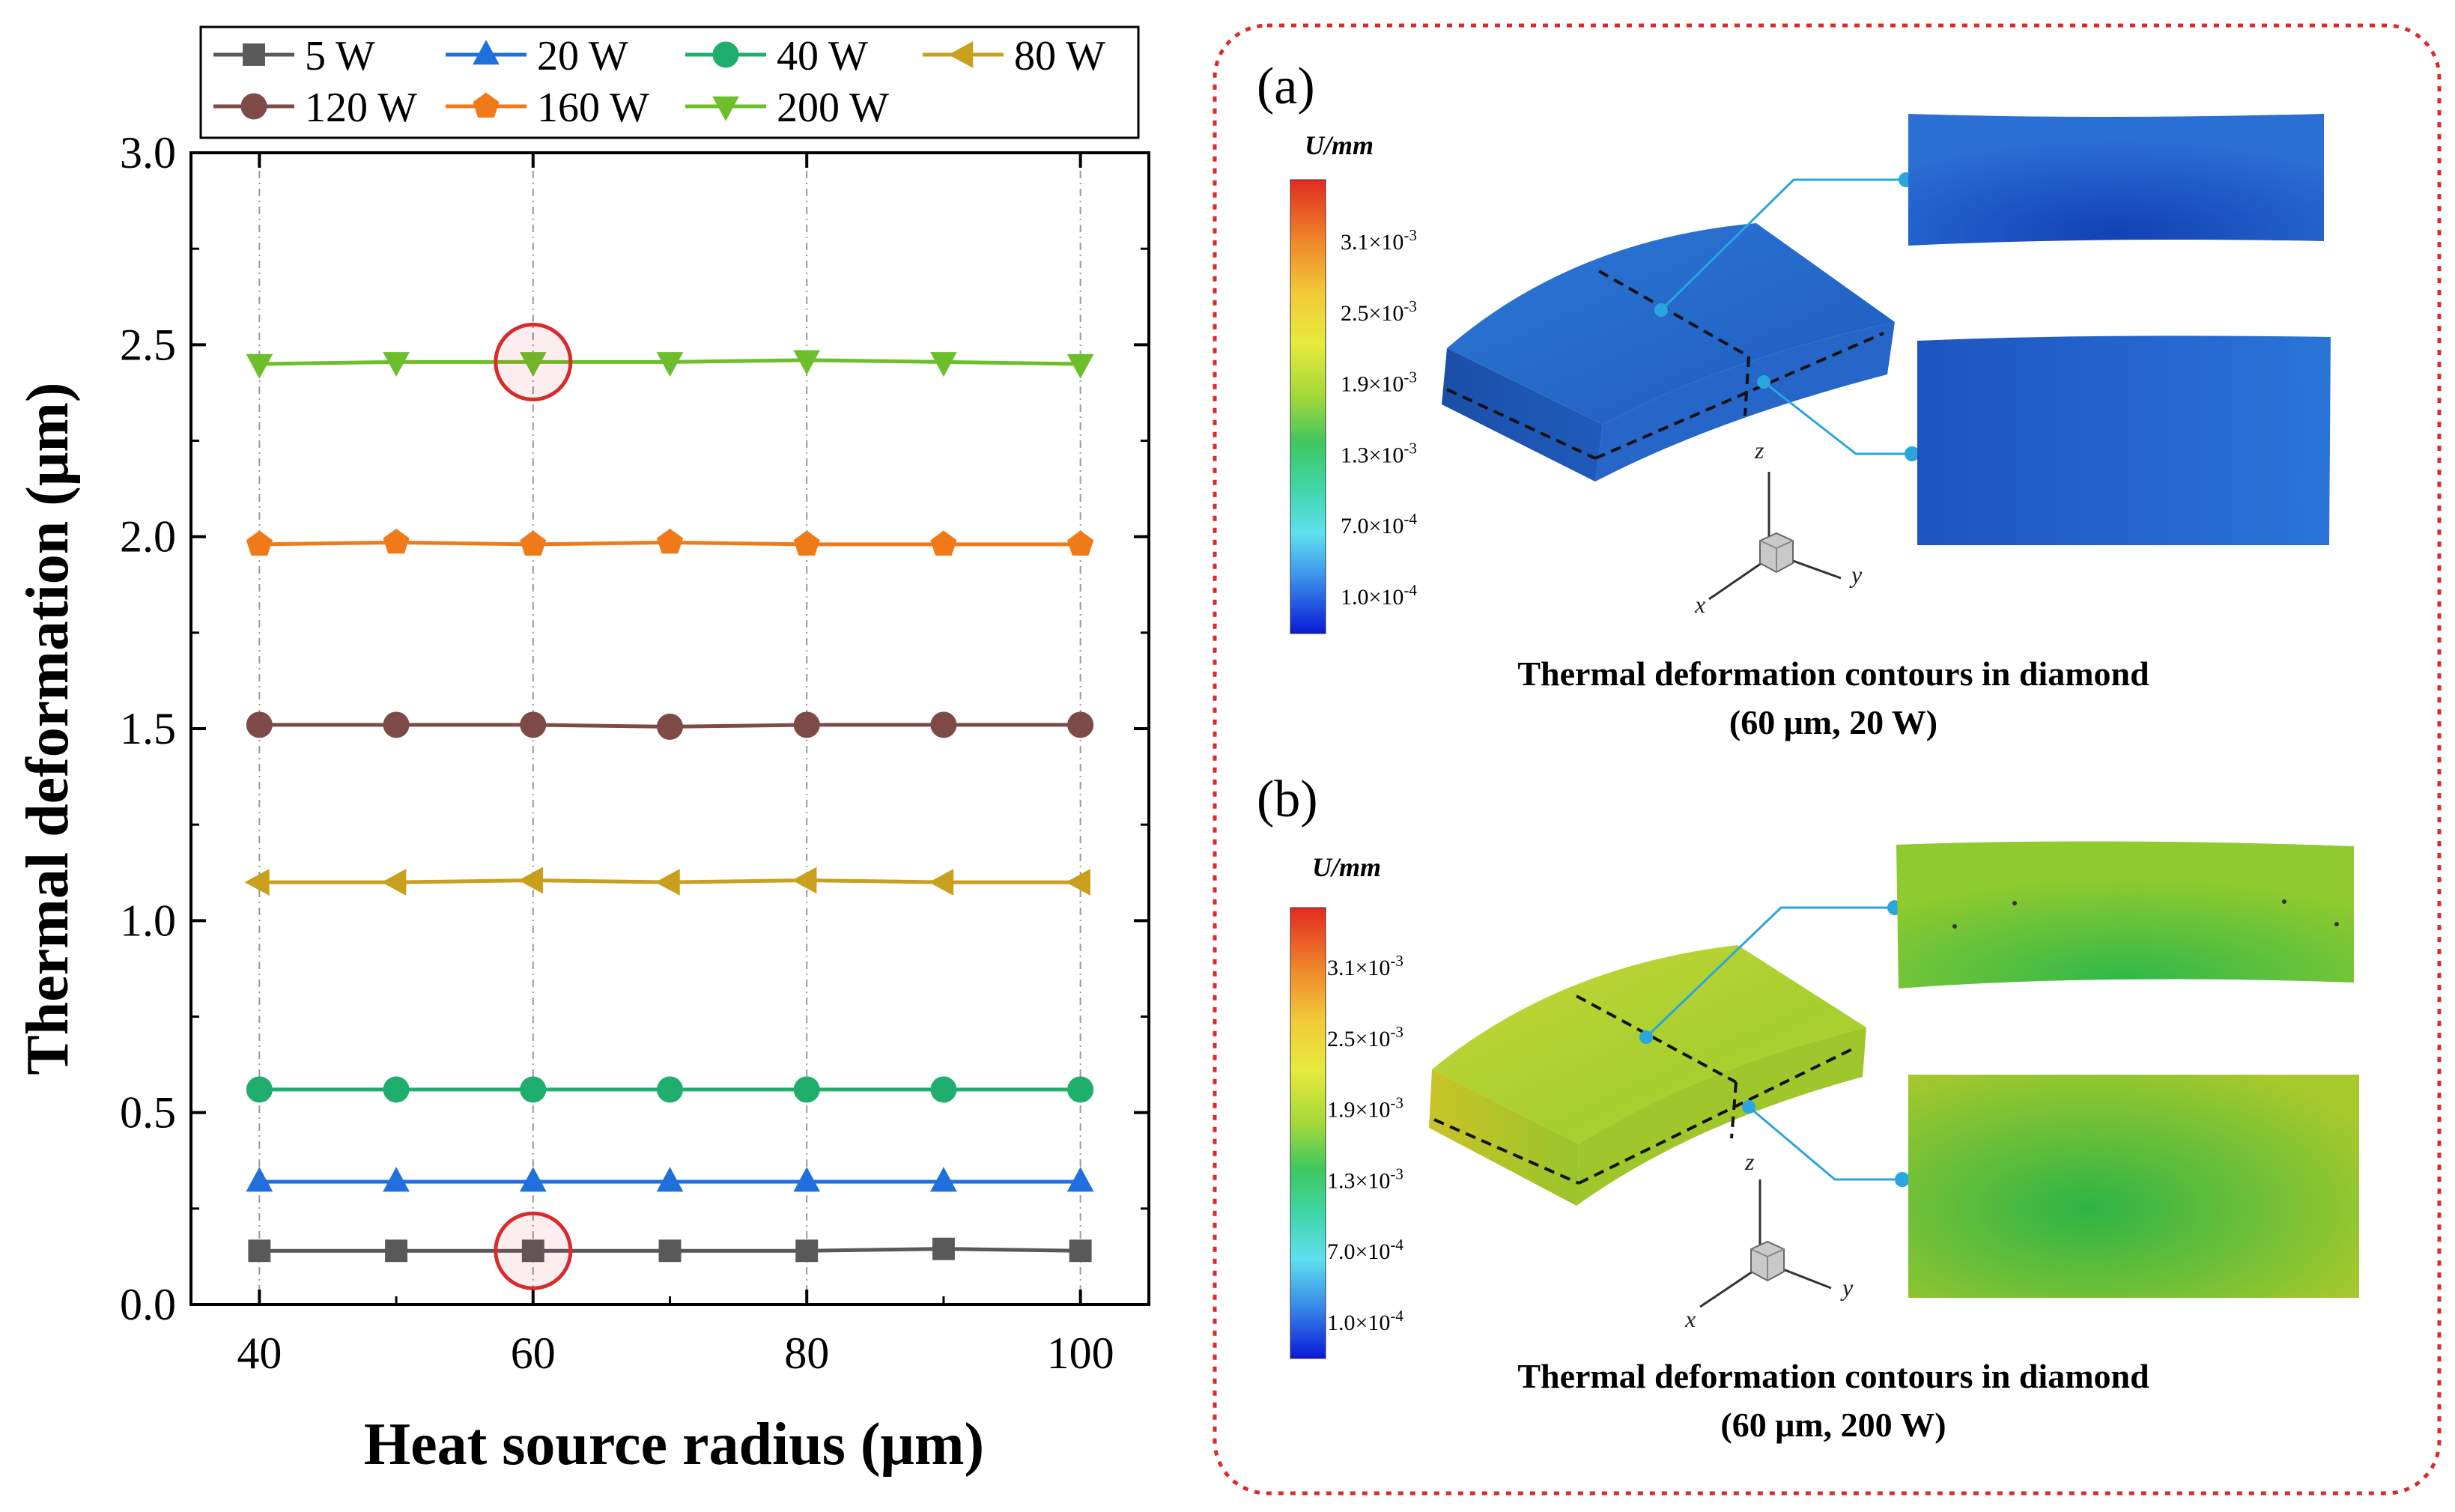  I want to click on x-tick-label: 100, so click(1080, 1353).